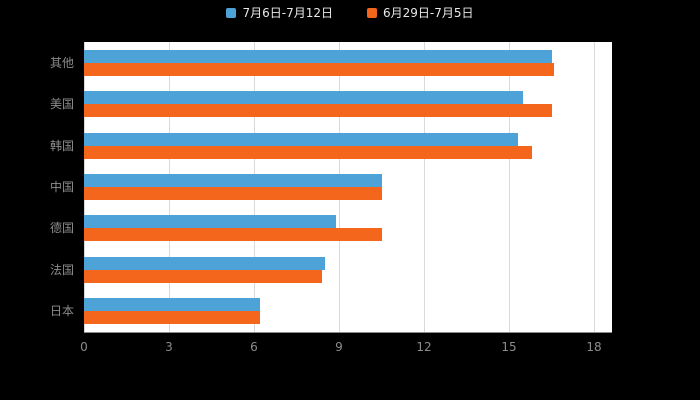 Image resolution: width=700 pixels, height=400 pixels. What do you see at coordinates (172, 318) in the screenshot?
I see `bar-series1-日本` at bounding box center [172, 318].